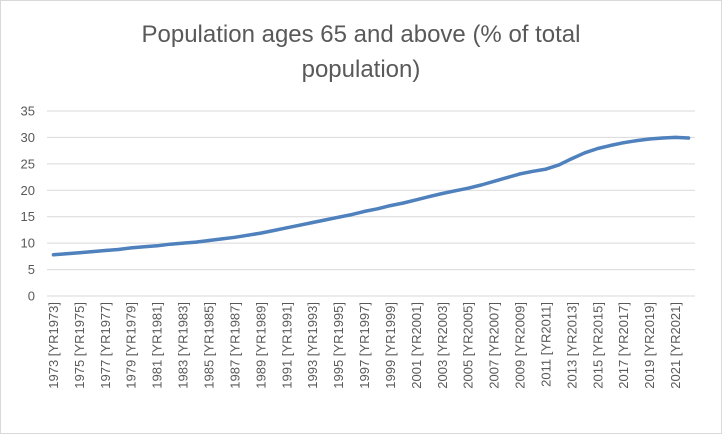  I want to click on x-tick-label: 2011 [YR2011], so click(545, 344).